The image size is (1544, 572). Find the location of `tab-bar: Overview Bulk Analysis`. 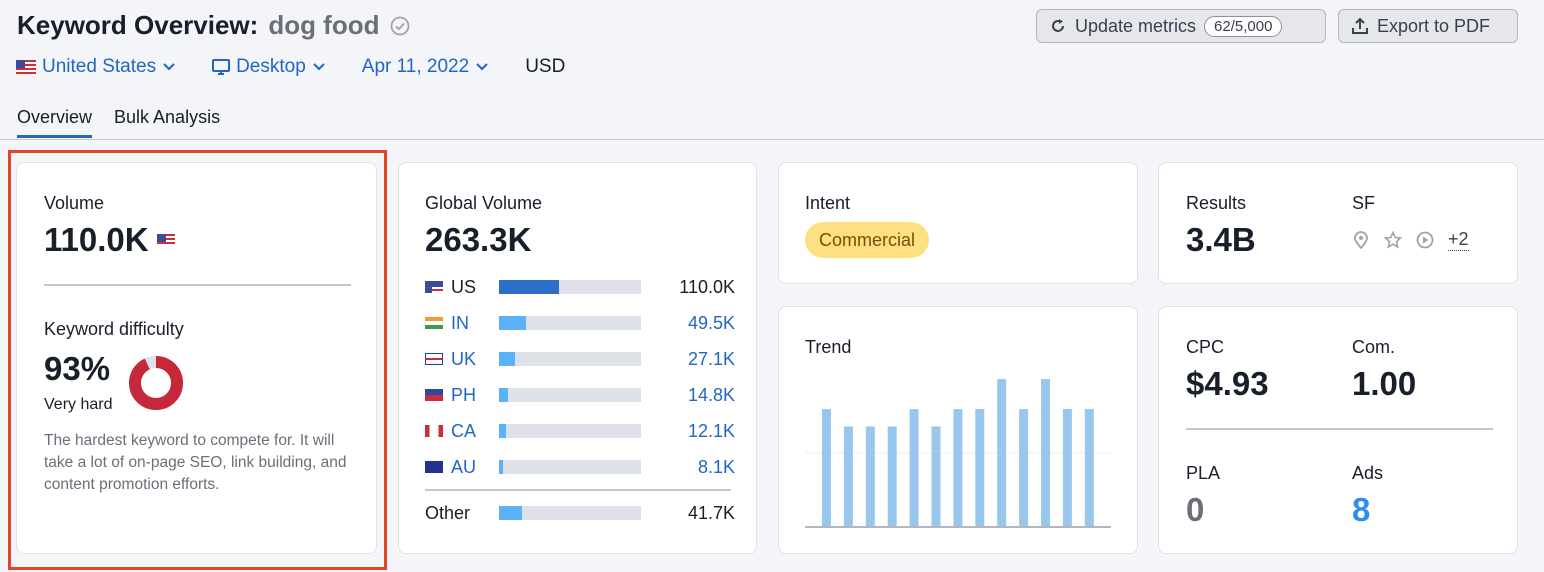

tab-bar: Overview Bulk Analysis is located at coordinates (118, 122).